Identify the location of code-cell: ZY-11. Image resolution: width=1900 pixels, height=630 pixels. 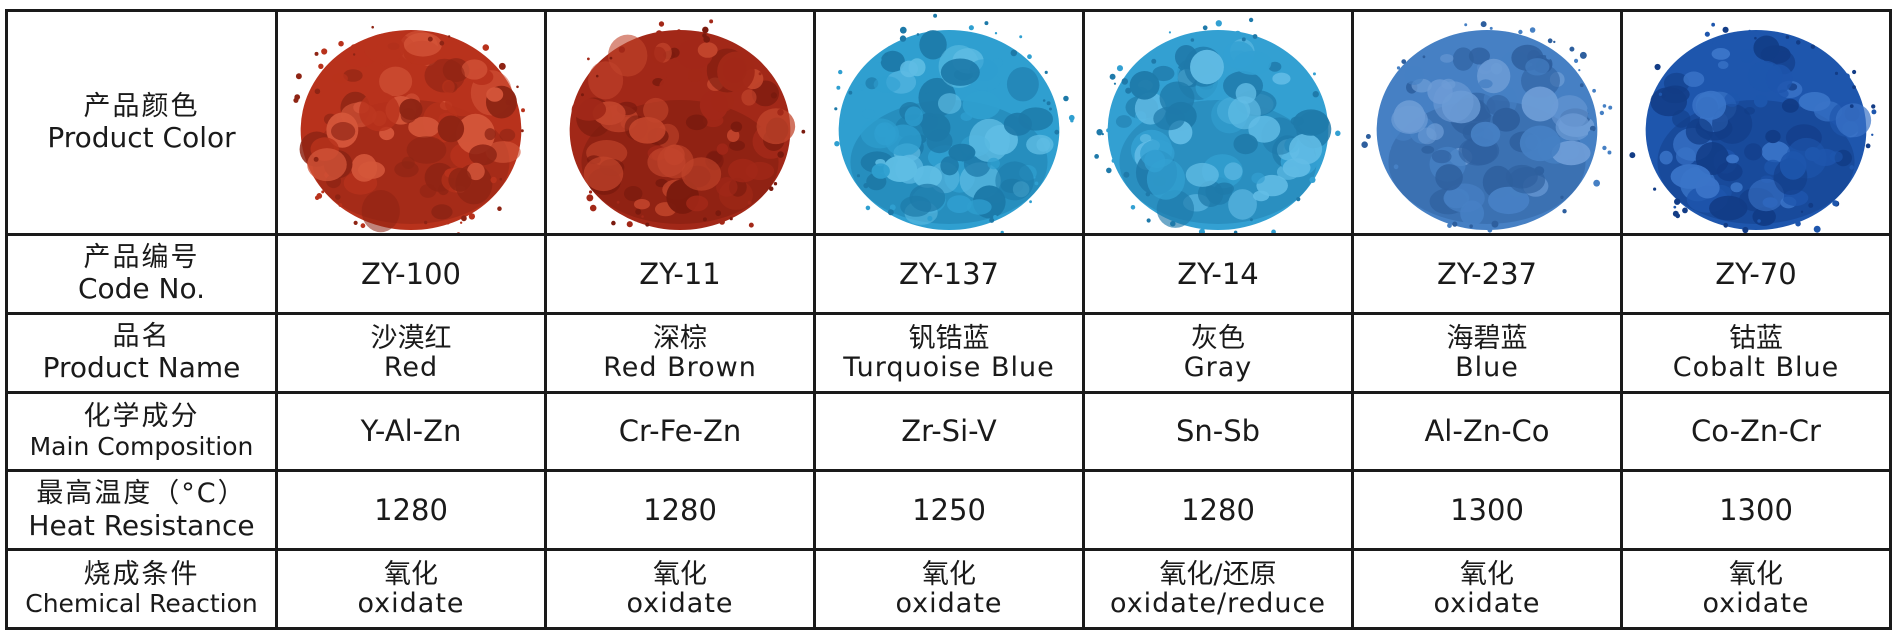
(680, 274).